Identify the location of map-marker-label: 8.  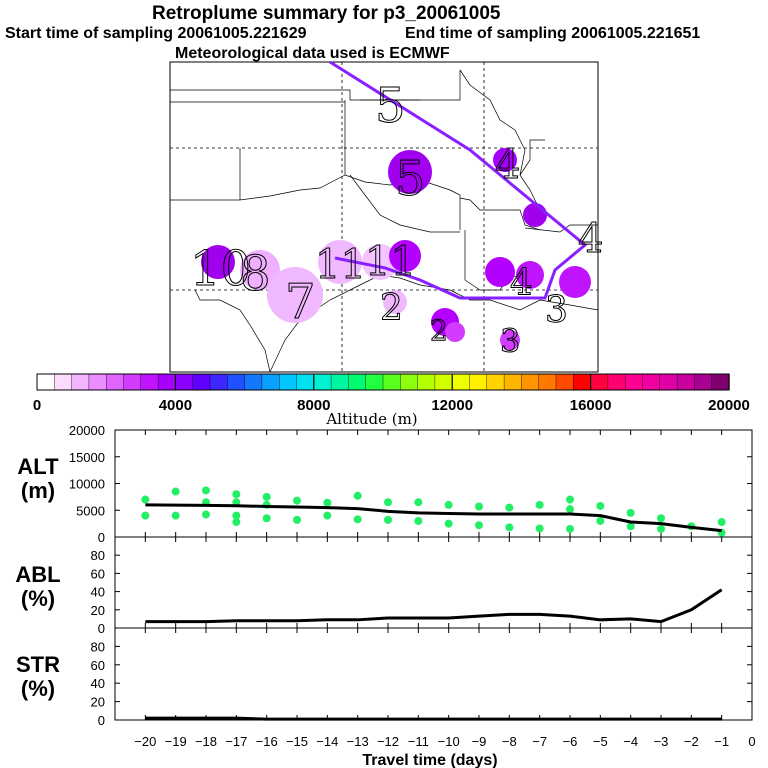
(255, 274).